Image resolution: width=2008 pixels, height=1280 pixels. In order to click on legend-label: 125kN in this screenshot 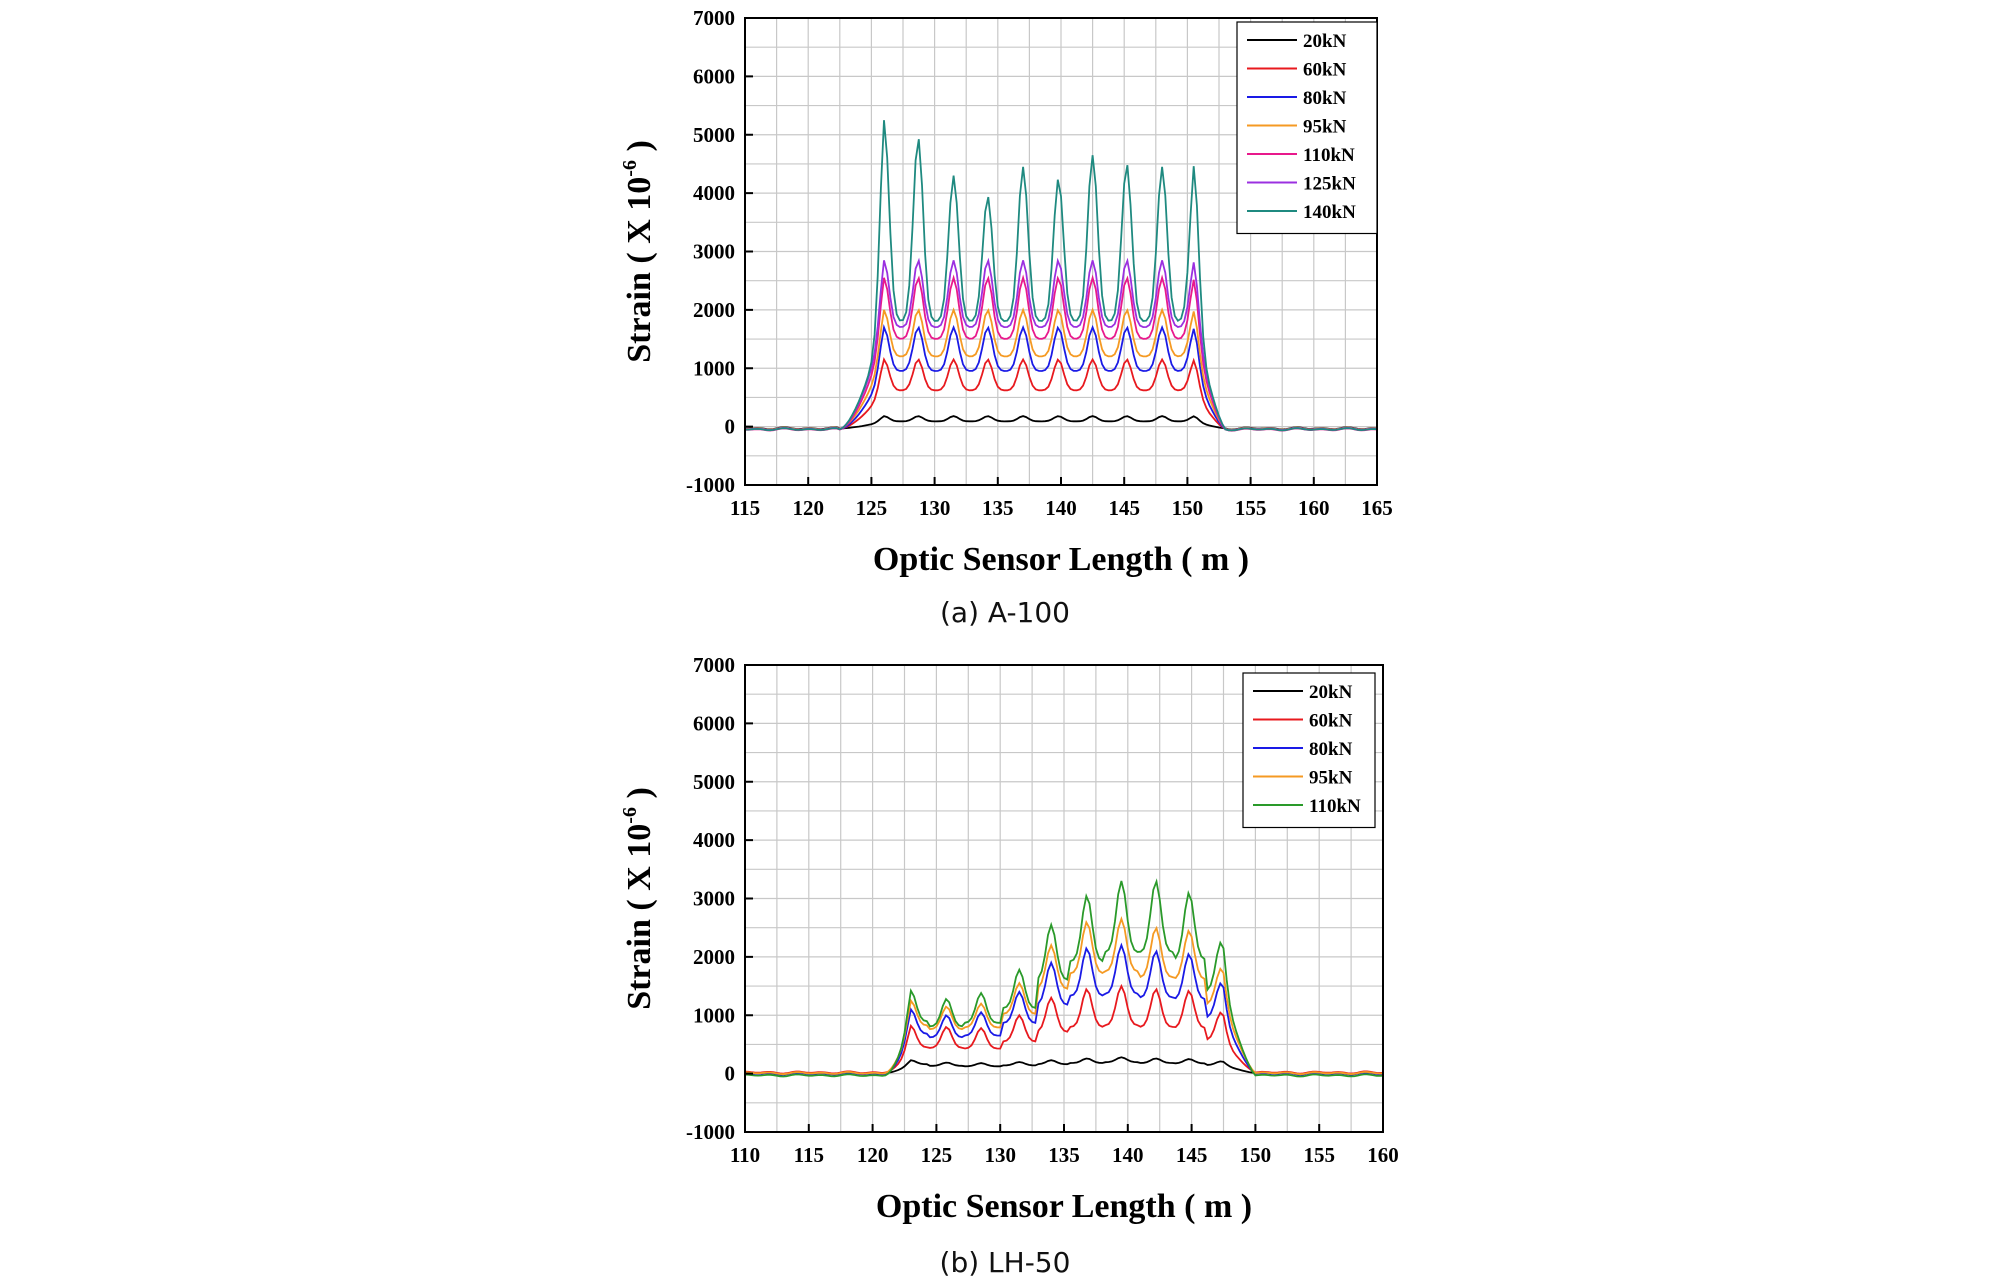, I will do `click(1329, 184)`.